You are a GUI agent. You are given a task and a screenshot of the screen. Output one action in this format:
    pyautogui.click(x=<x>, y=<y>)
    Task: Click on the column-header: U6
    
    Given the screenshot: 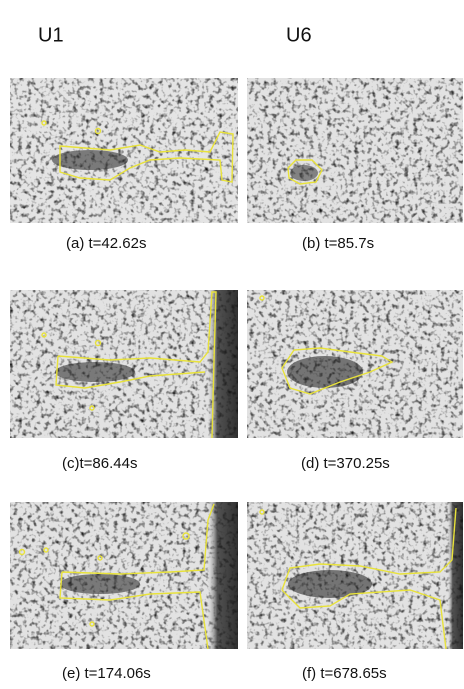 What is the action you would take?
    pyautogui.click(x=299, y=35)
    